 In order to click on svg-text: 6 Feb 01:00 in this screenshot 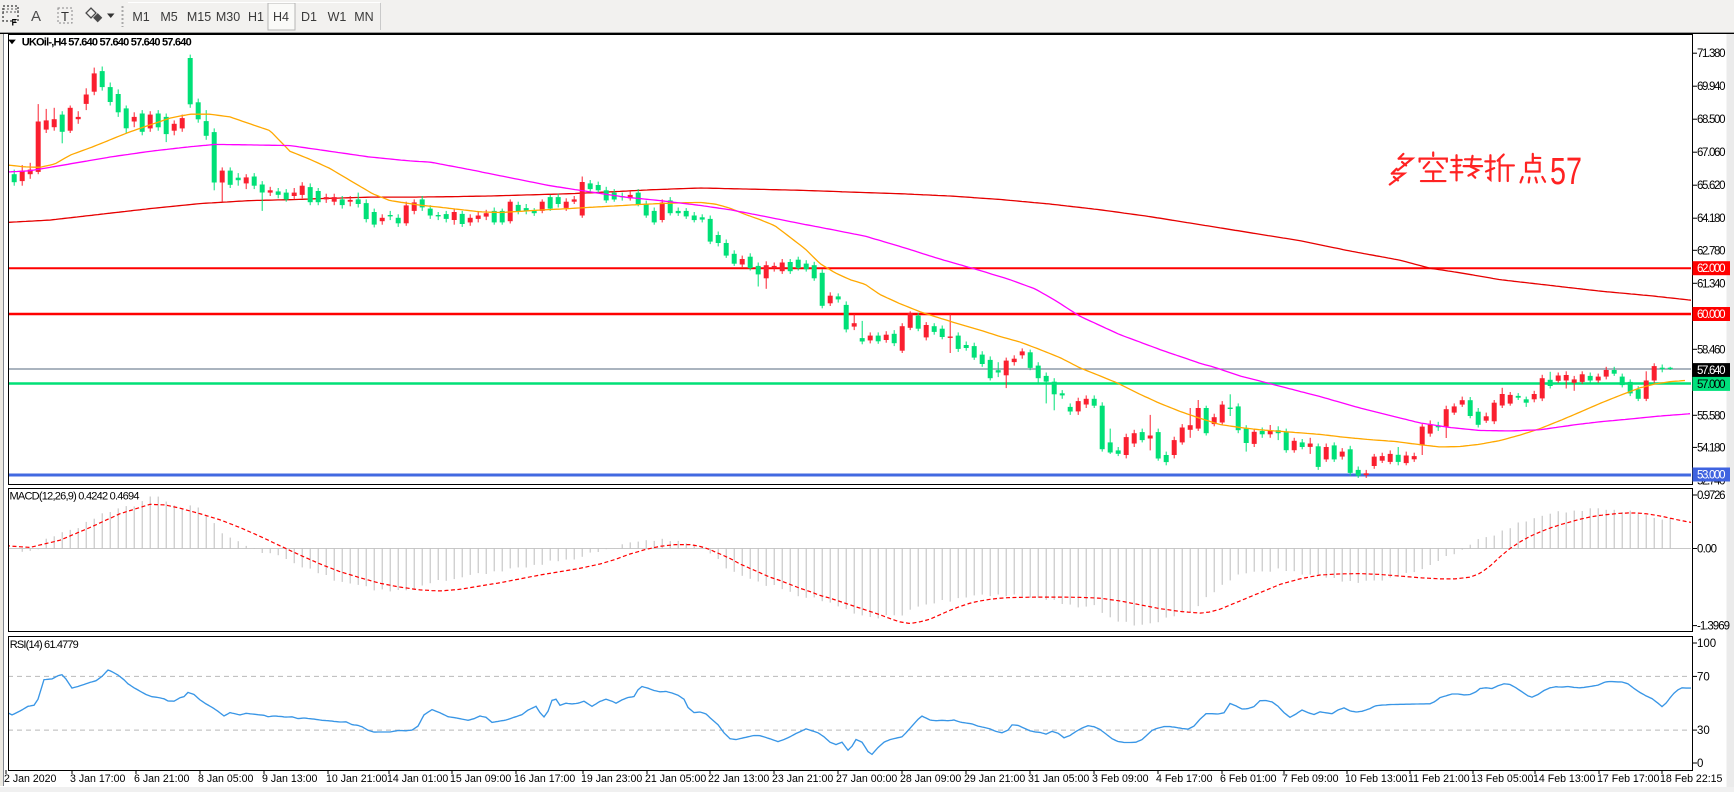, I will do `click(1248, 779)`.